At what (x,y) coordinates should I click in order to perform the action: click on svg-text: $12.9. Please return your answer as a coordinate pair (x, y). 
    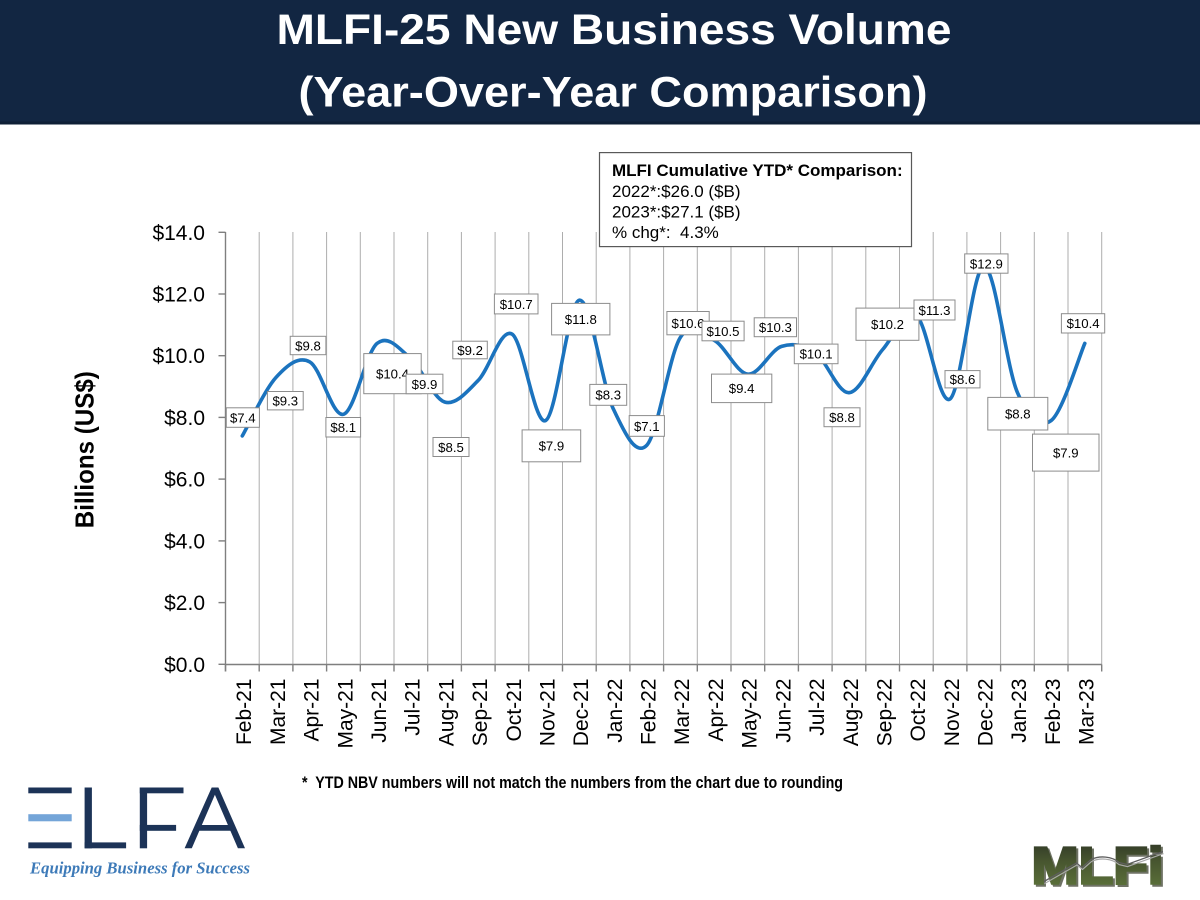
    Looking at the image, I should click on (986, 263).